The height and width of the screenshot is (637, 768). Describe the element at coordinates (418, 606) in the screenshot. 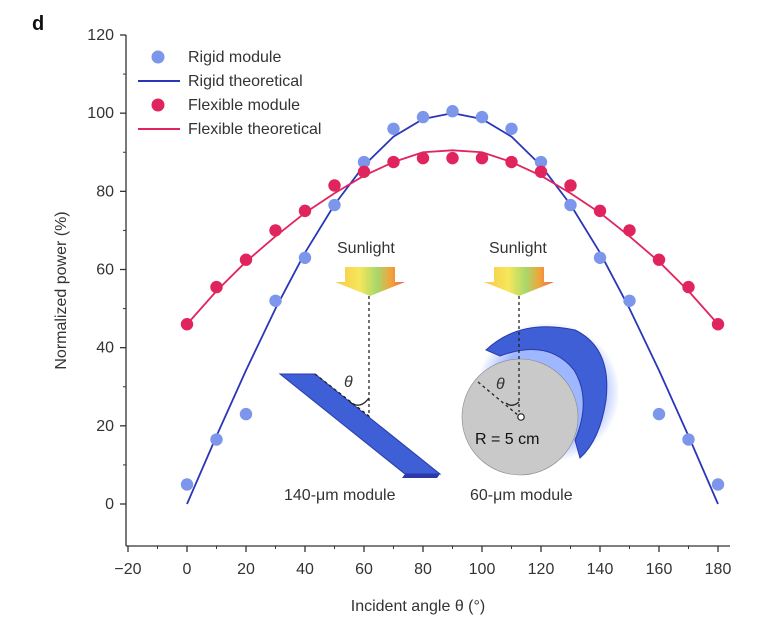

I see `x-axis-title: Incident angle θ (°)` at that location.